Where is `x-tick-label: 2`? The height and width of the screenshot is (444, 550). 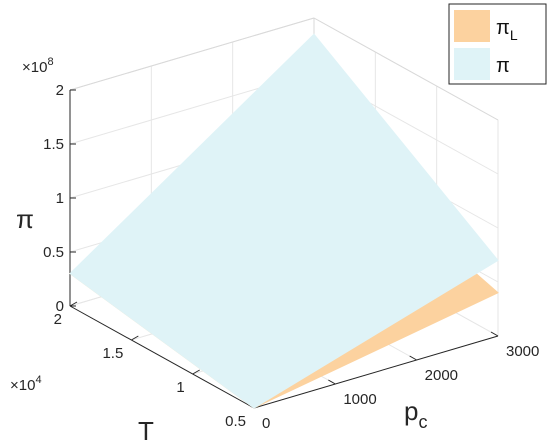 x-tick-label: 2 is located at coordinates (58, 319).